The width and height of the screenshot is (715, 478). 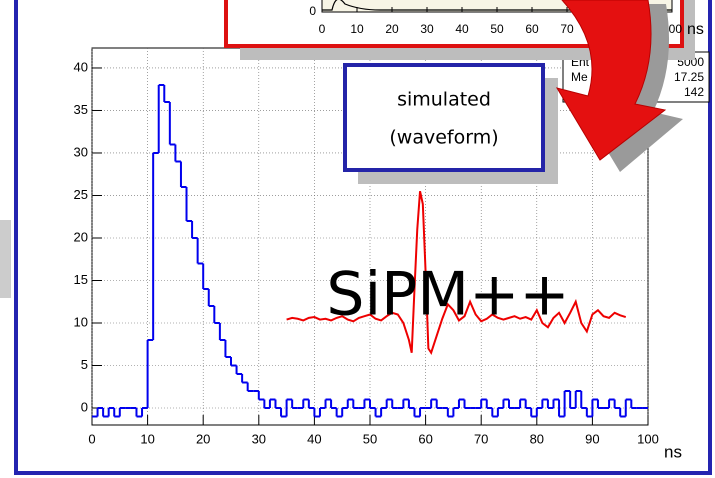 I want to click on stats-value: 142, so click(x=694, y=92).